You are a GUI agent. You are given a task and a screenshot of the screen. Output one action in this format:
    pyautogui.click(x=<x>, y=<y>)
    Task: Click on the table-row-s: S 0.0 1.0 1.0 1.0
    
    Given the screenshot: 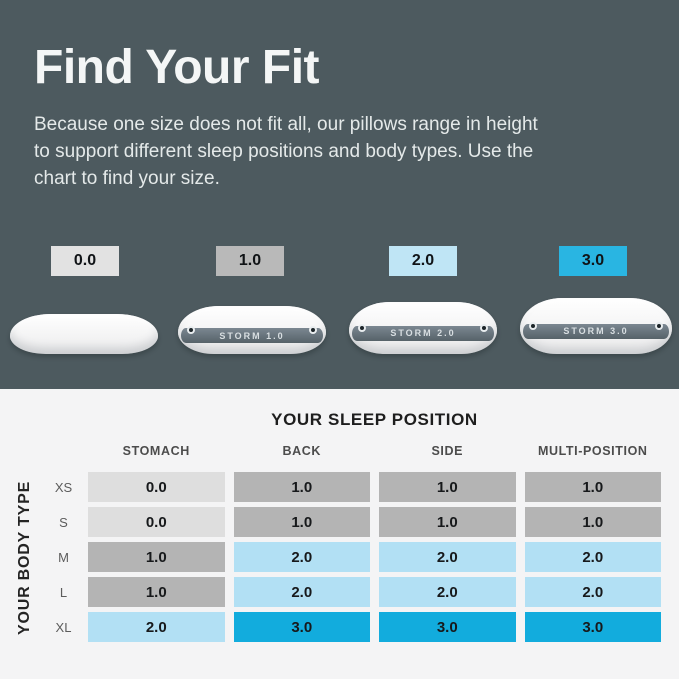 What is the action you would take?
    pyautogui.click(x=354, y=522)
    